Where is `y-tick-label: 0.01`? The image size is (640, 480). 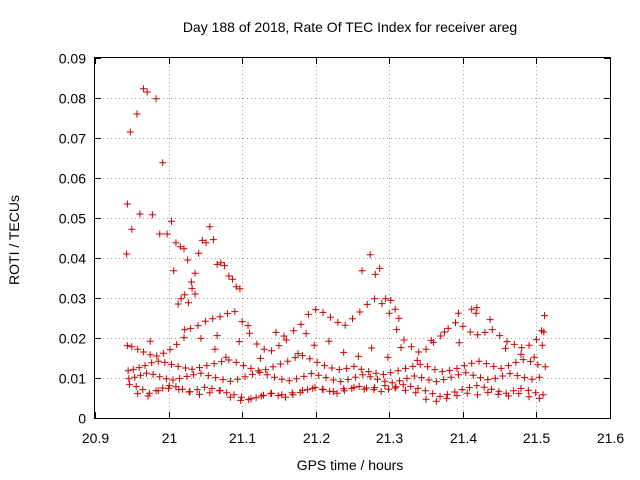
y-tick-label: 0.01 is located at coordinates (72, 379).